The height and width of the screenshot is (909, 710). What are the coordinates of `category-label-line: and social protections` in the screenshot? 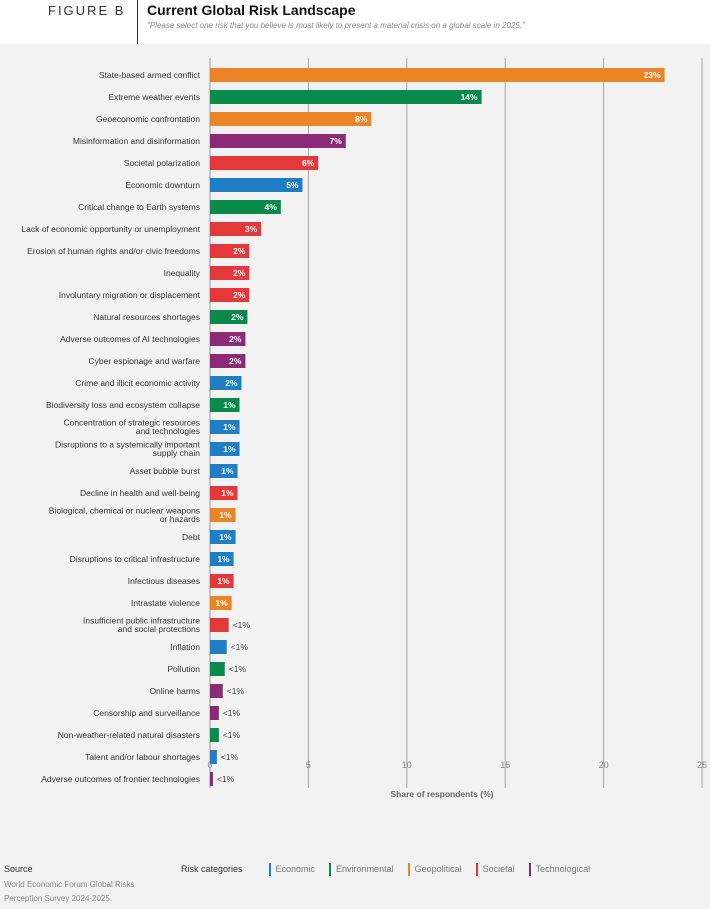 It's located at (159, 629).